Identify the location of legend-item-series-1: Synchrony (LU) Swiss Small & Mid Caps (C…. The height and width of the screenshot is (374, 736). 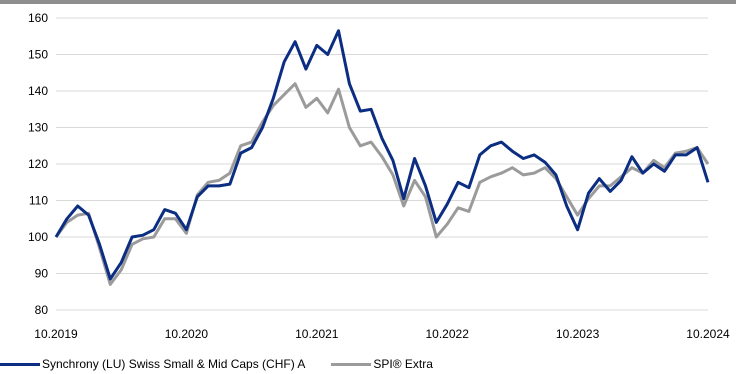
(152, 364).